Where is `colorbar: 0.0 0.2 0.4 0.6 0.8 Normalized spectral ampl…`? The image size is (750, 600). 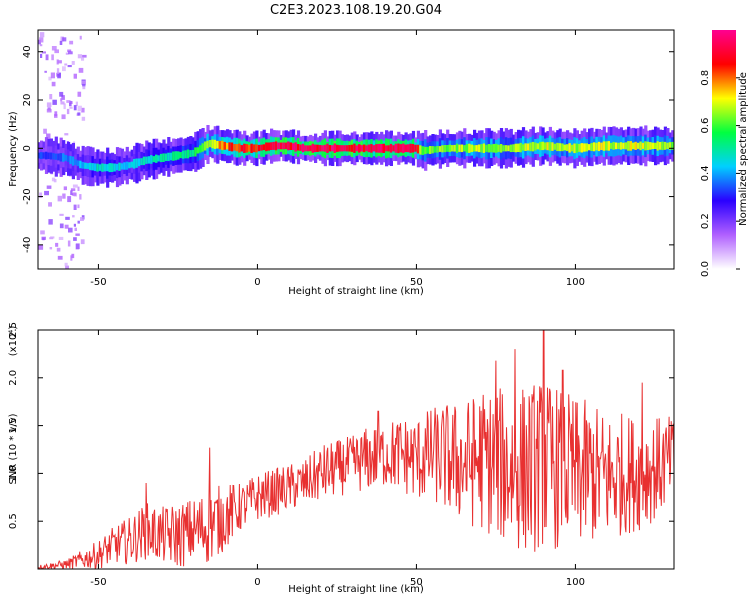
colorbar: 0.0 0.2 0.4 0.6 0.8 Normalized spectral ampl… is located at coordinates (724, 153).